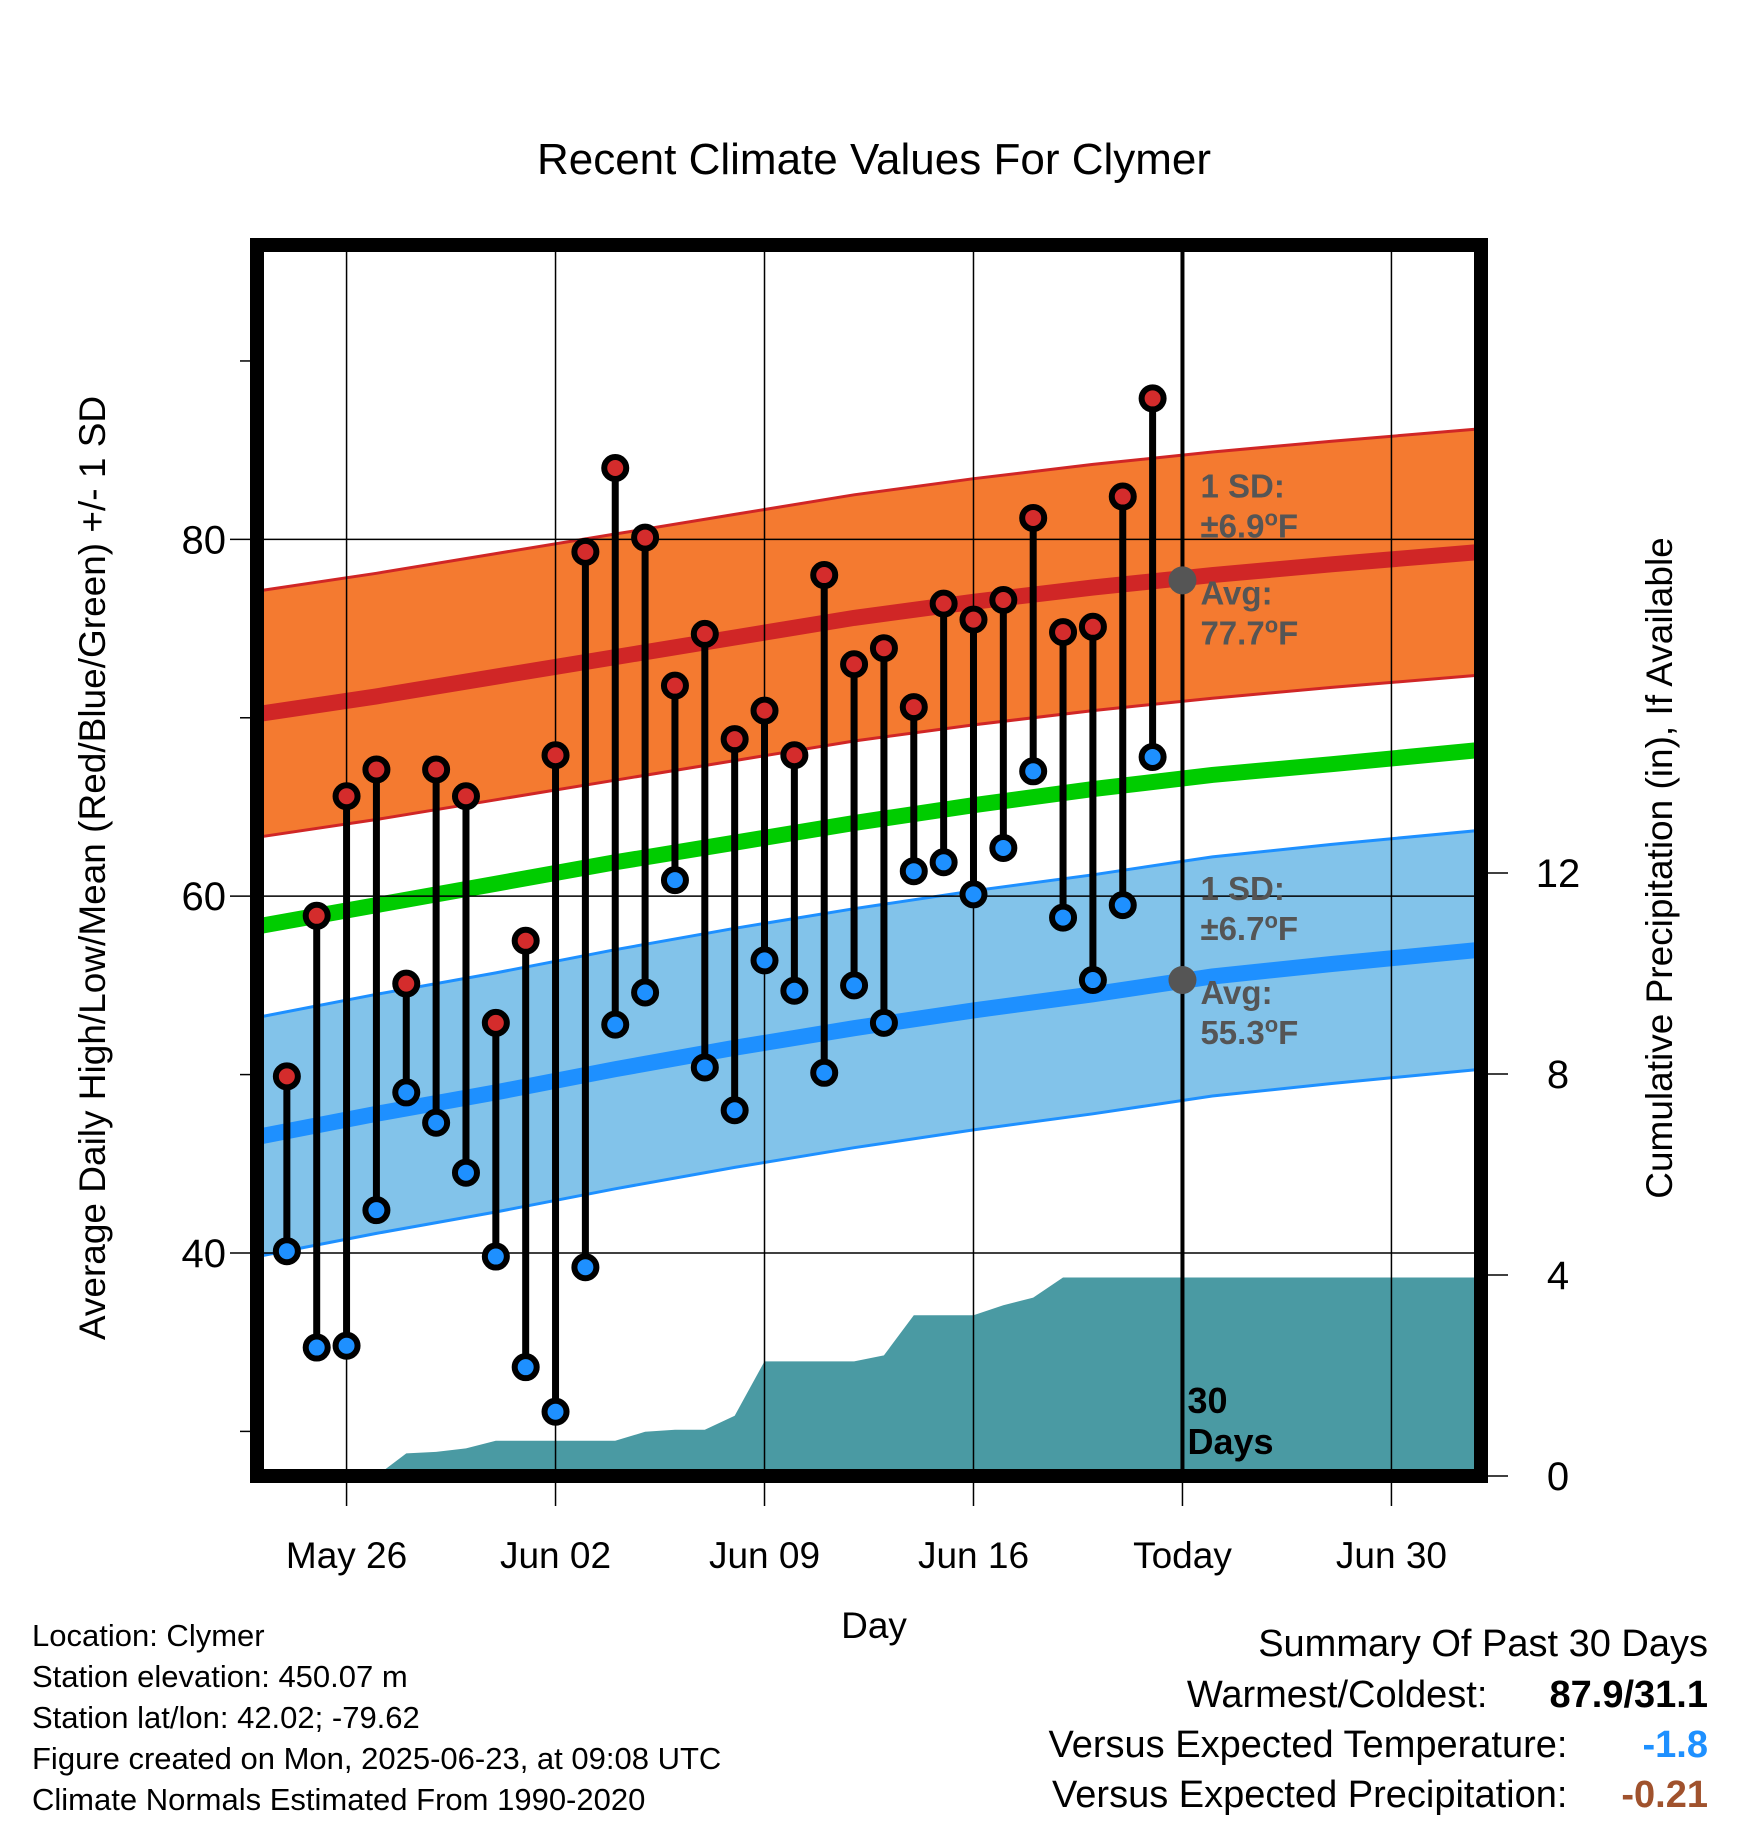  What do you see at coordinates (1232, 632) in the screenshot?
I see `high-avg-value: 77.7` at bounding box center [1232, 632].